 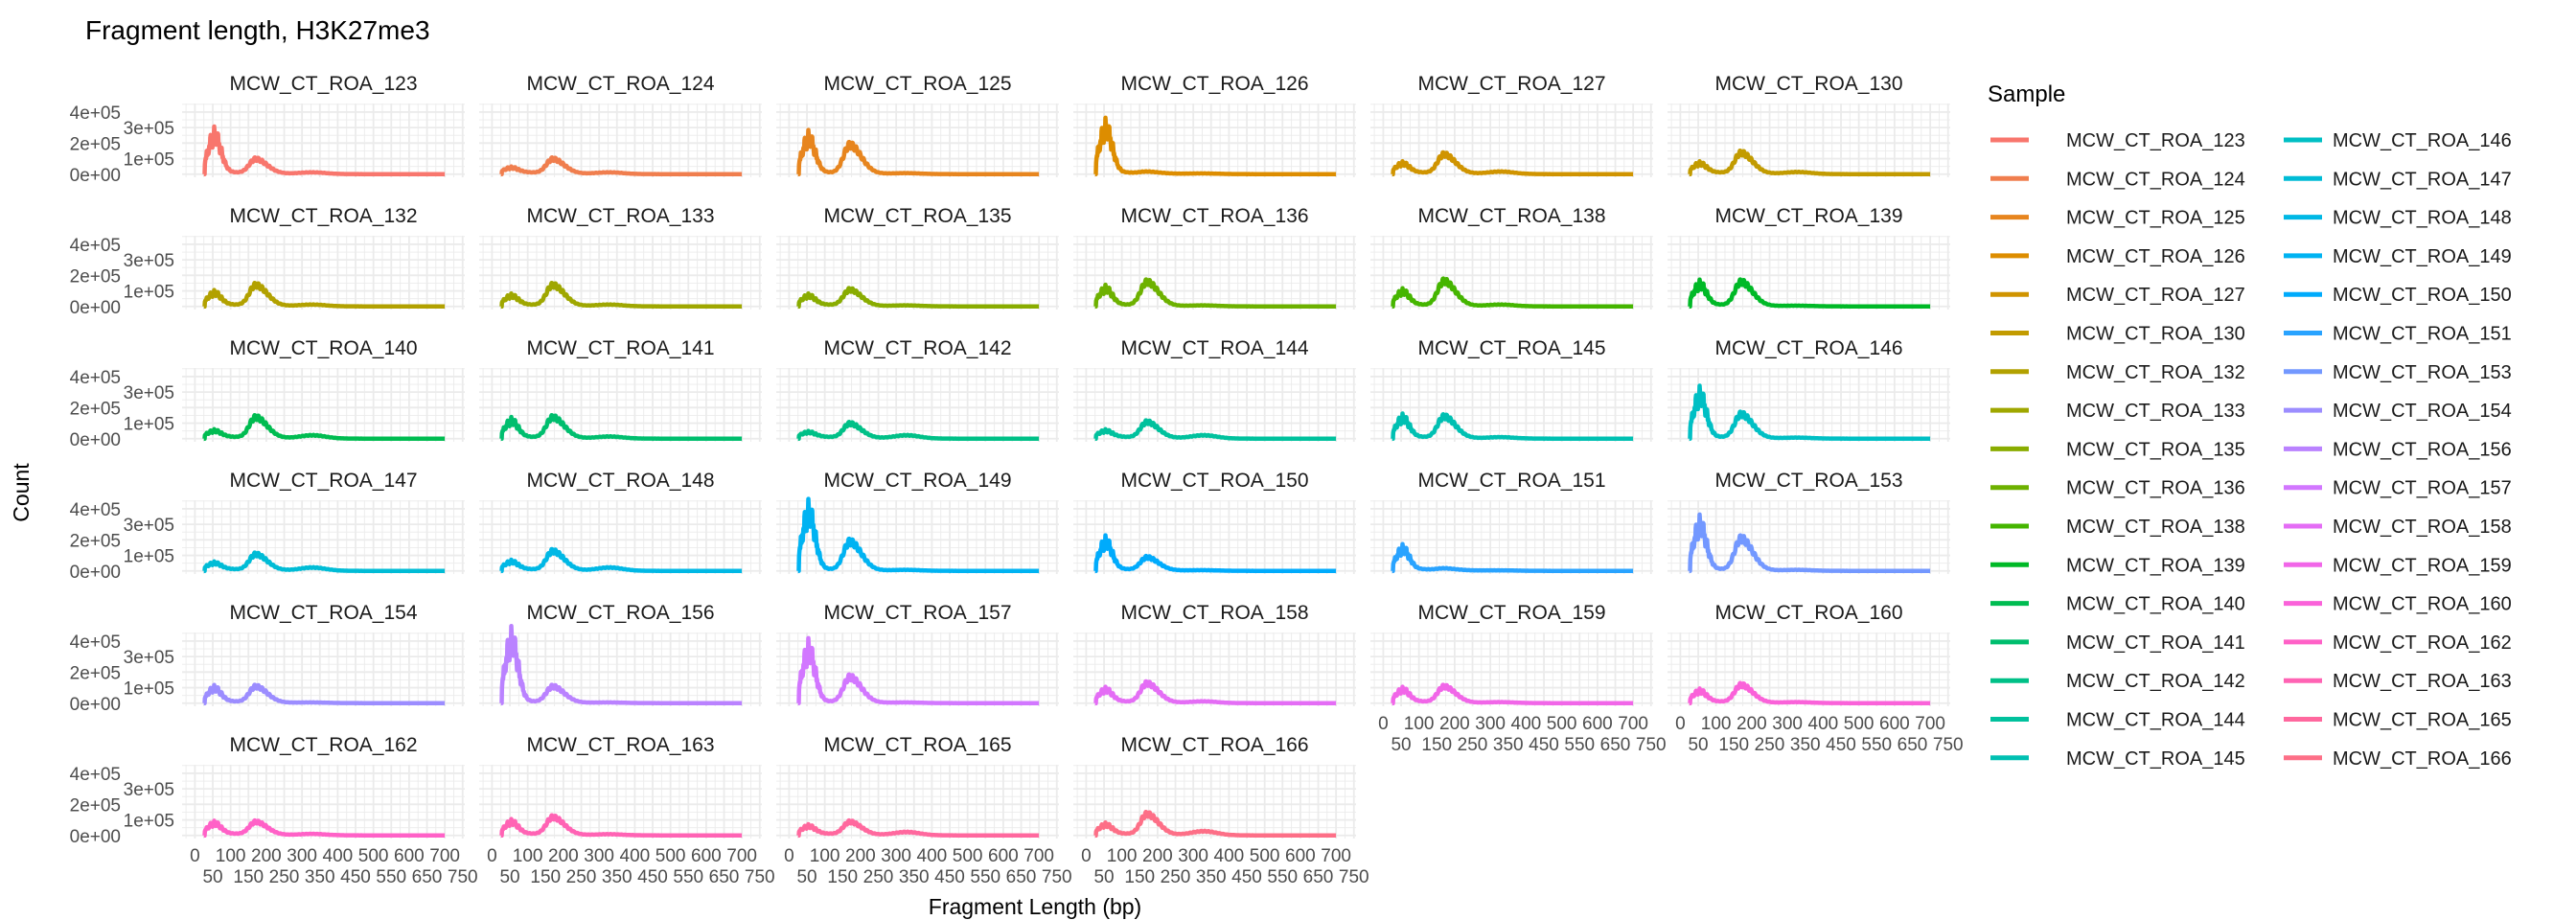 What do you see at coordinates (2422, 411) in the screenshot?
I see `legend-label: MCW_CT_ROA_154` at bounding box center [2422, 411].